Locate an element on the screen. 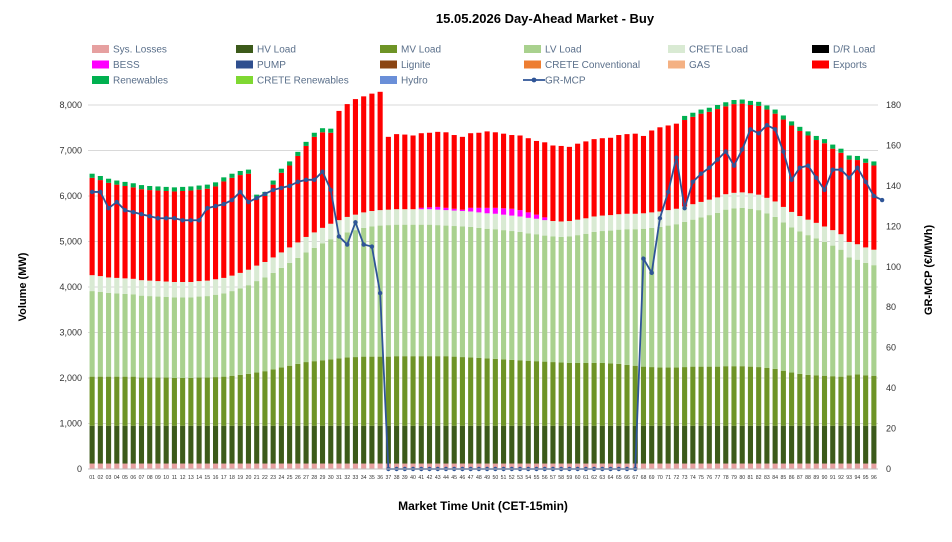  x-tick-label: 23 is located at coordinates (273, 478).